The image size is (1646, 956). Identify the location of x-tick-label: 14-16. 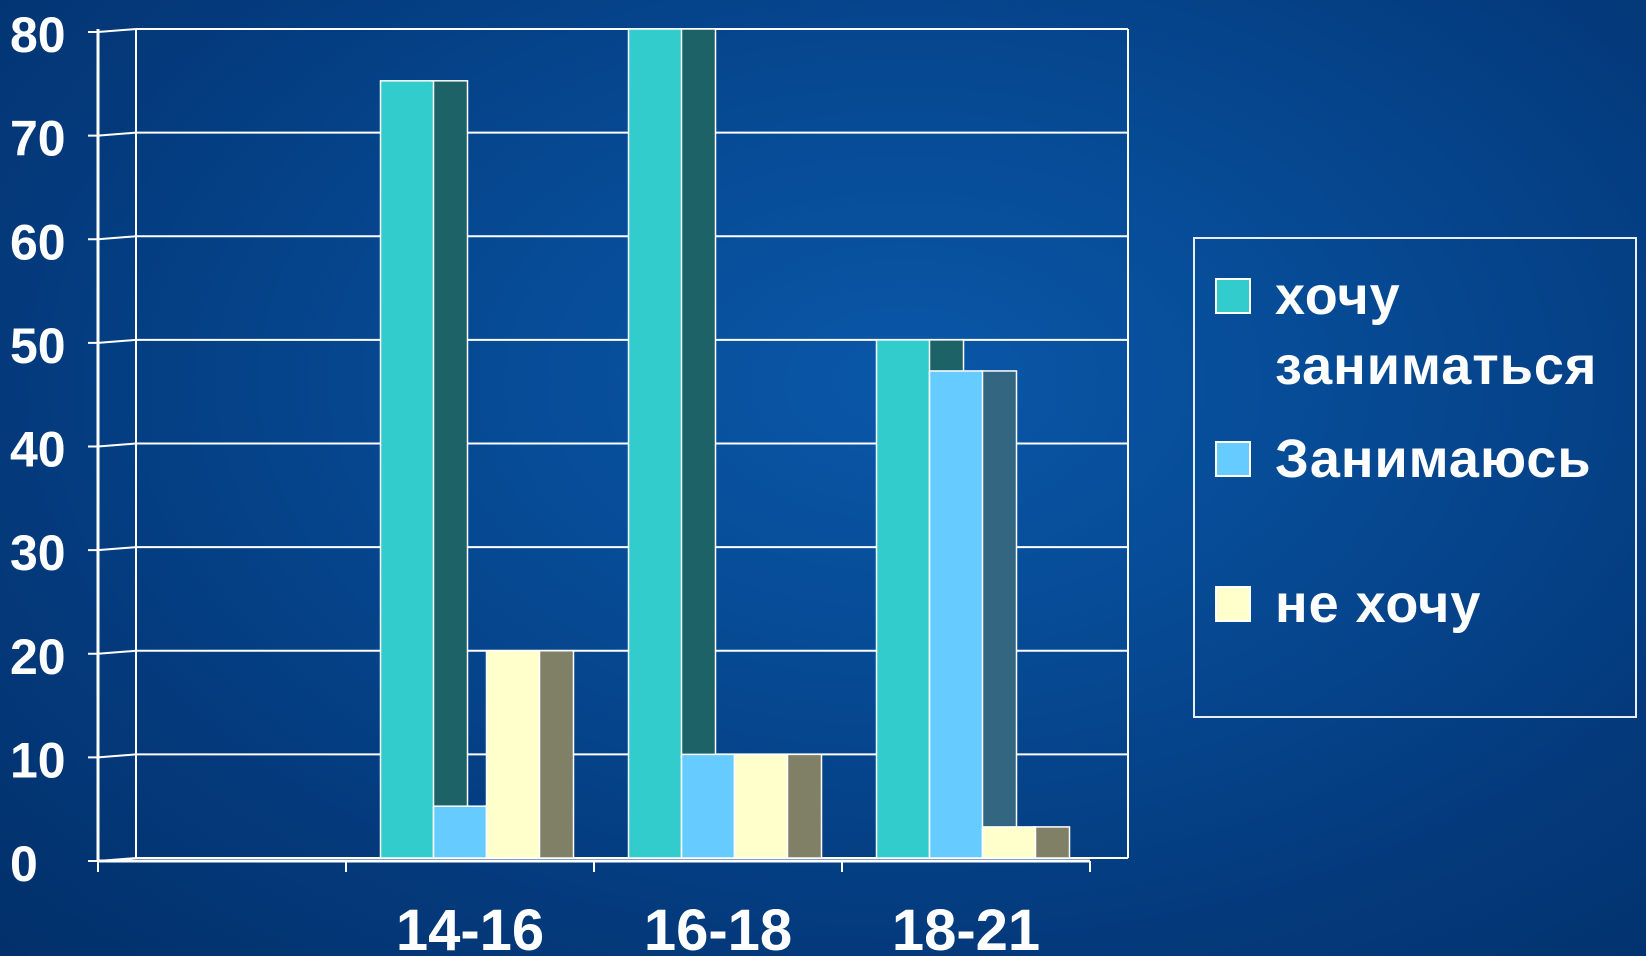
(470, 927).